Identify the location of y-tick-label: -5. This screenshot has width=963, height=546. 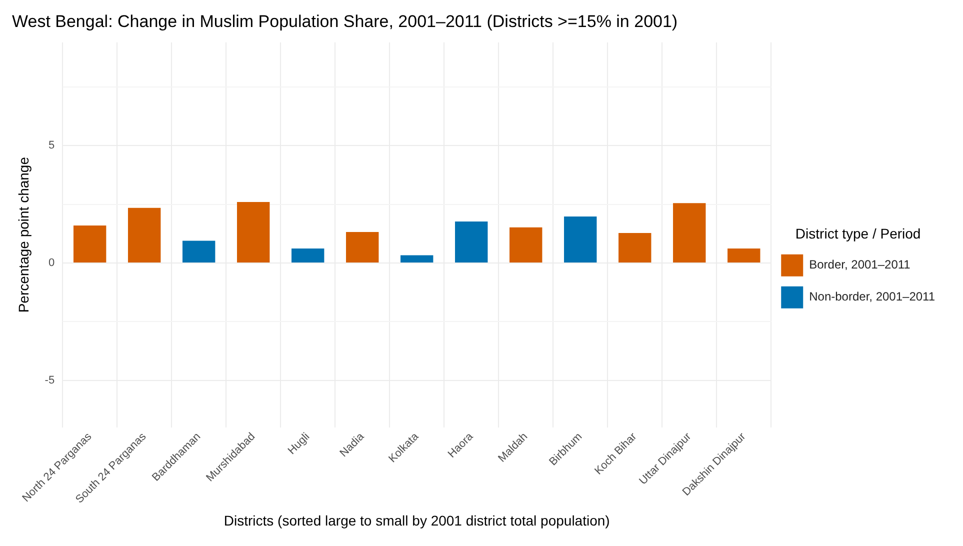
(49, 380).